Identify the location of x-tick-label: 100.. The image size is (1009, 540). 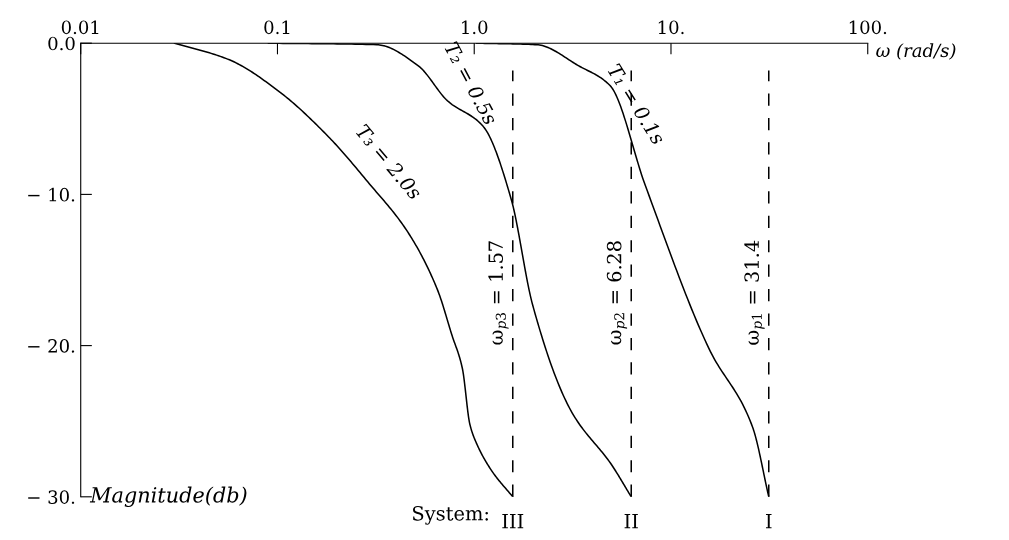
(868, 27).